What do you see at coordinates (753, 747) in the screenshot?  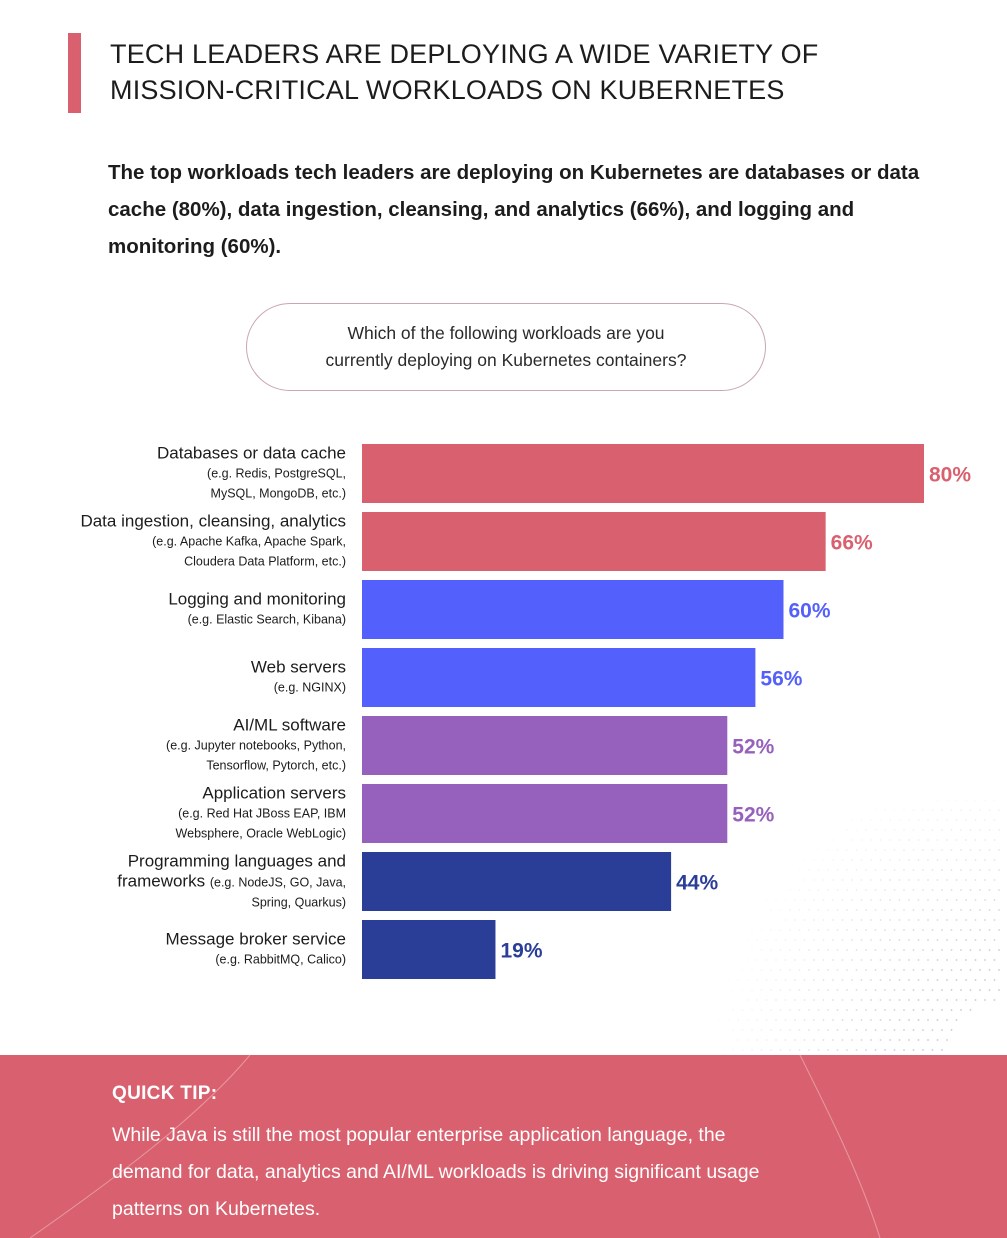 I see `value-label-5: 52%` at bounding box center [753, 747].